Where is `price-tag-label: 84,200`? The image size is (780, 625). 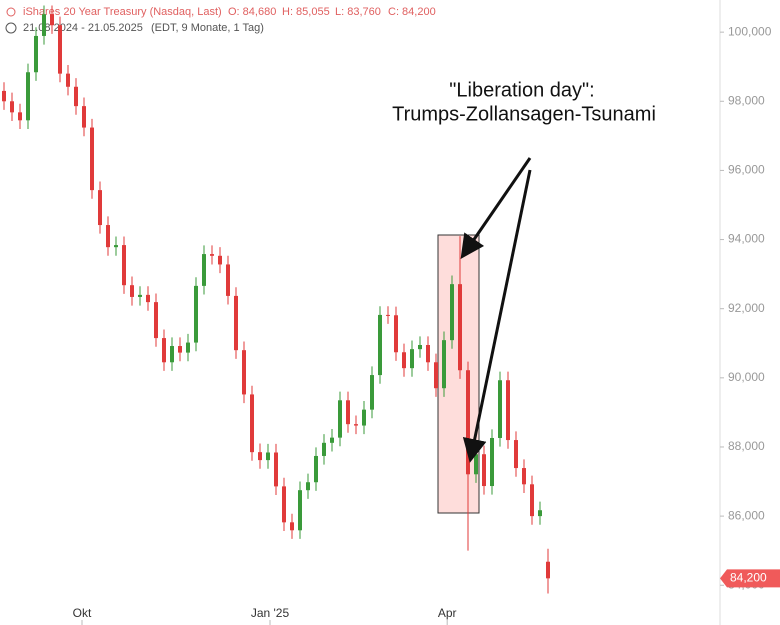
price-tag-label: 84,200 is located at coordinates (748, 578).